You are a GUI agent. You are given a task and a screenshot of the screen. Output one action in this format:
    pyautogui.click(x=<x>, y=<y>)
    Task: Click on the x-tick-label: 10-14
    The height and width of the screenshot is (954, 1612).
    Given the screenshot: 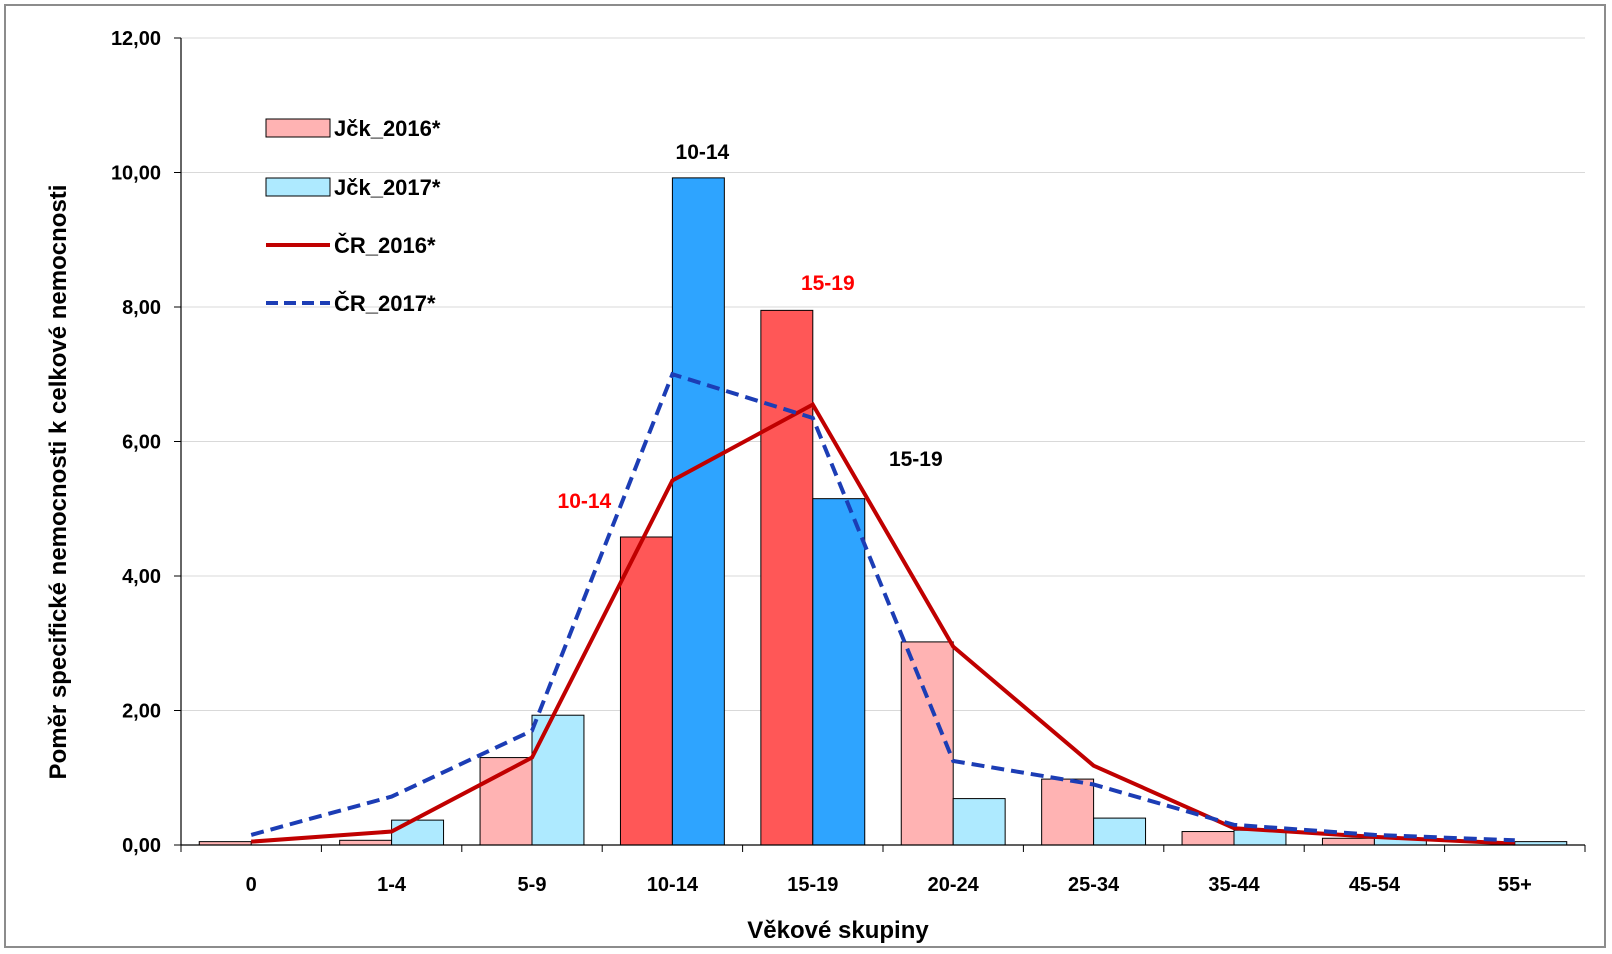 What is the action you would take?
    pyautogui.click(x=673, y=885)
    